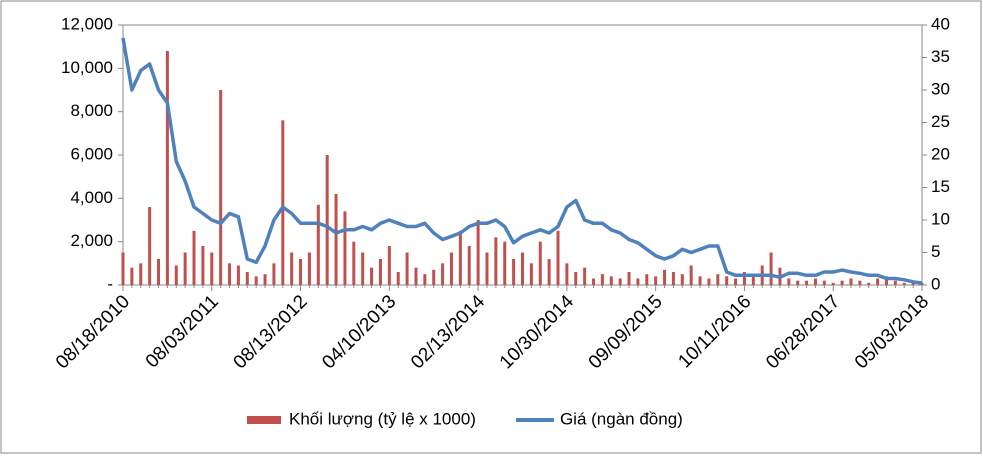  What do you see at coordinates (935, 283) in the screenshot?
I see `y2-tick-label: 0` at bounding box center [935, 283].